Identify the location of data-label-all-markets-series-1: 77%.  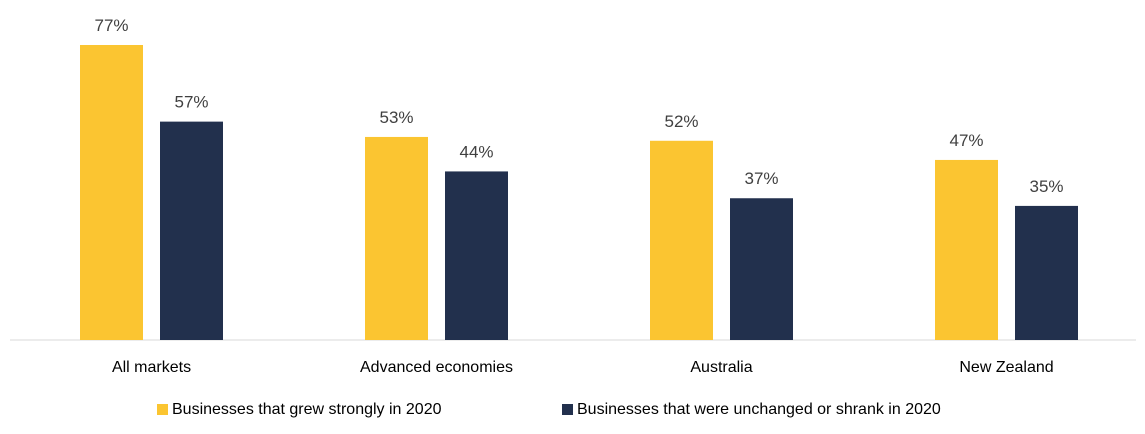
(111, 25).